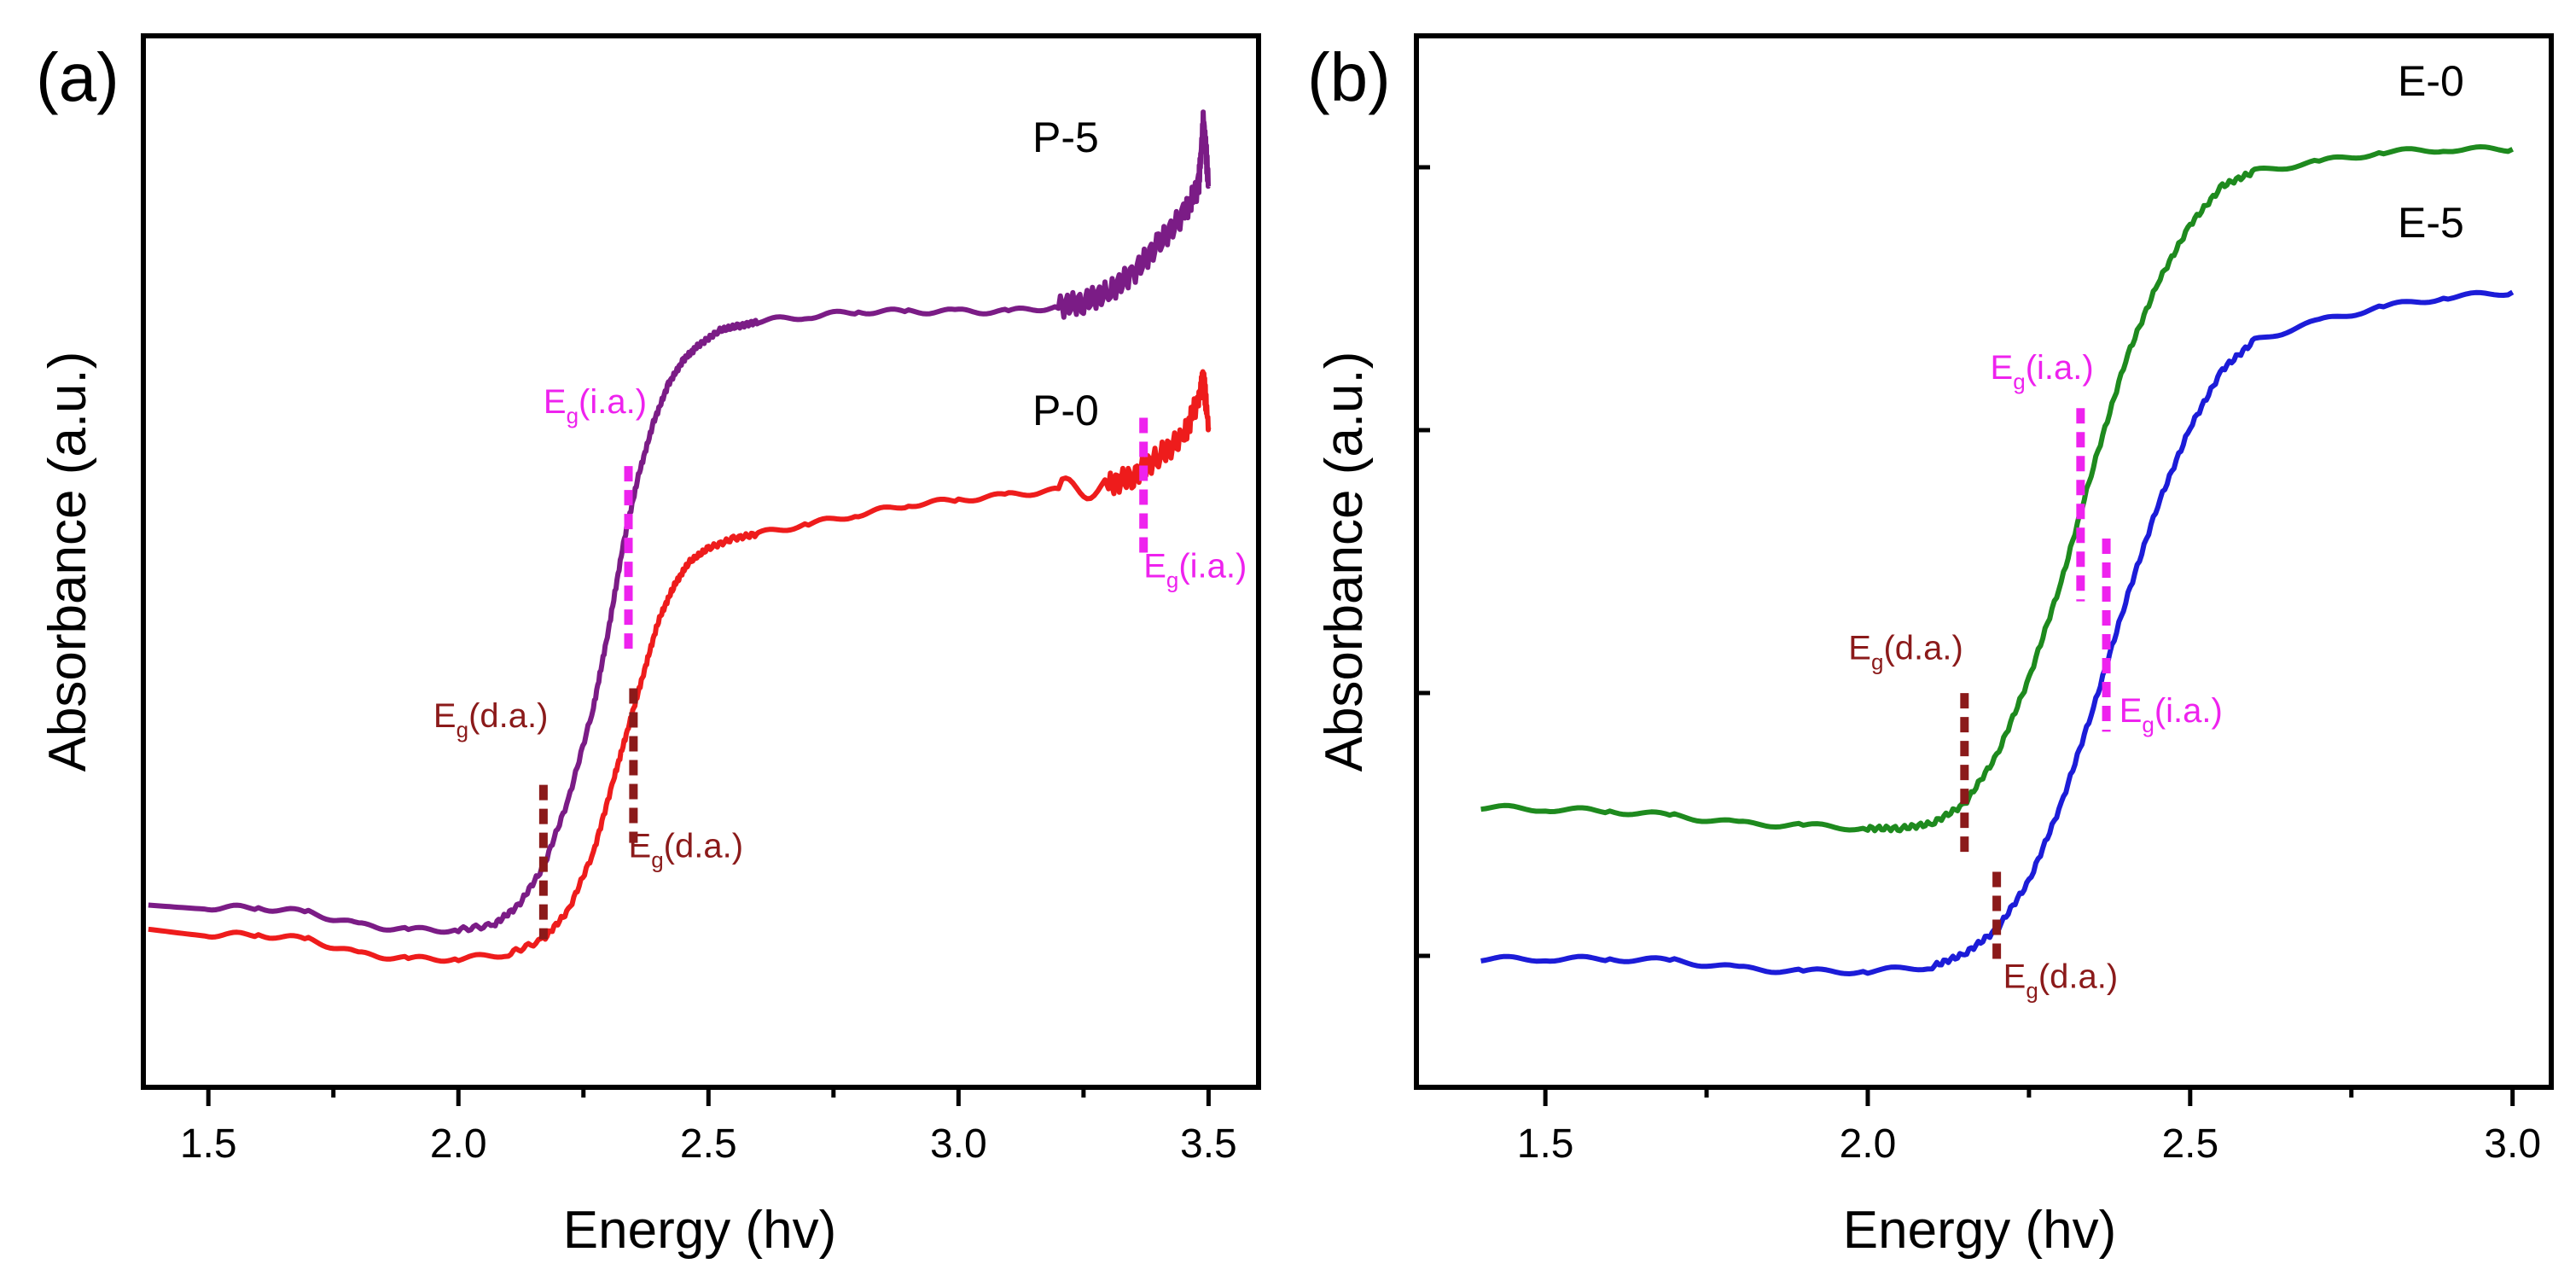 This screenshot has height=1287, width=2576. I want to click on x-axis-title-a: Energy (hv), so click(699, 1230).